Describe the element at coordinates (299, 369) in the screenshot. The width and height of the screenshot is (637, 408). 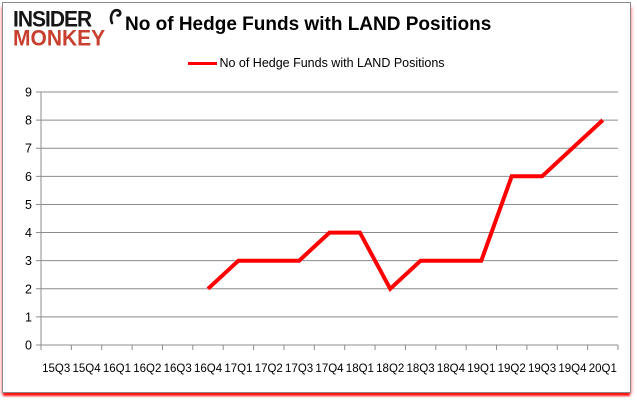
I see `x-tick-label: 17Q3` at that location.